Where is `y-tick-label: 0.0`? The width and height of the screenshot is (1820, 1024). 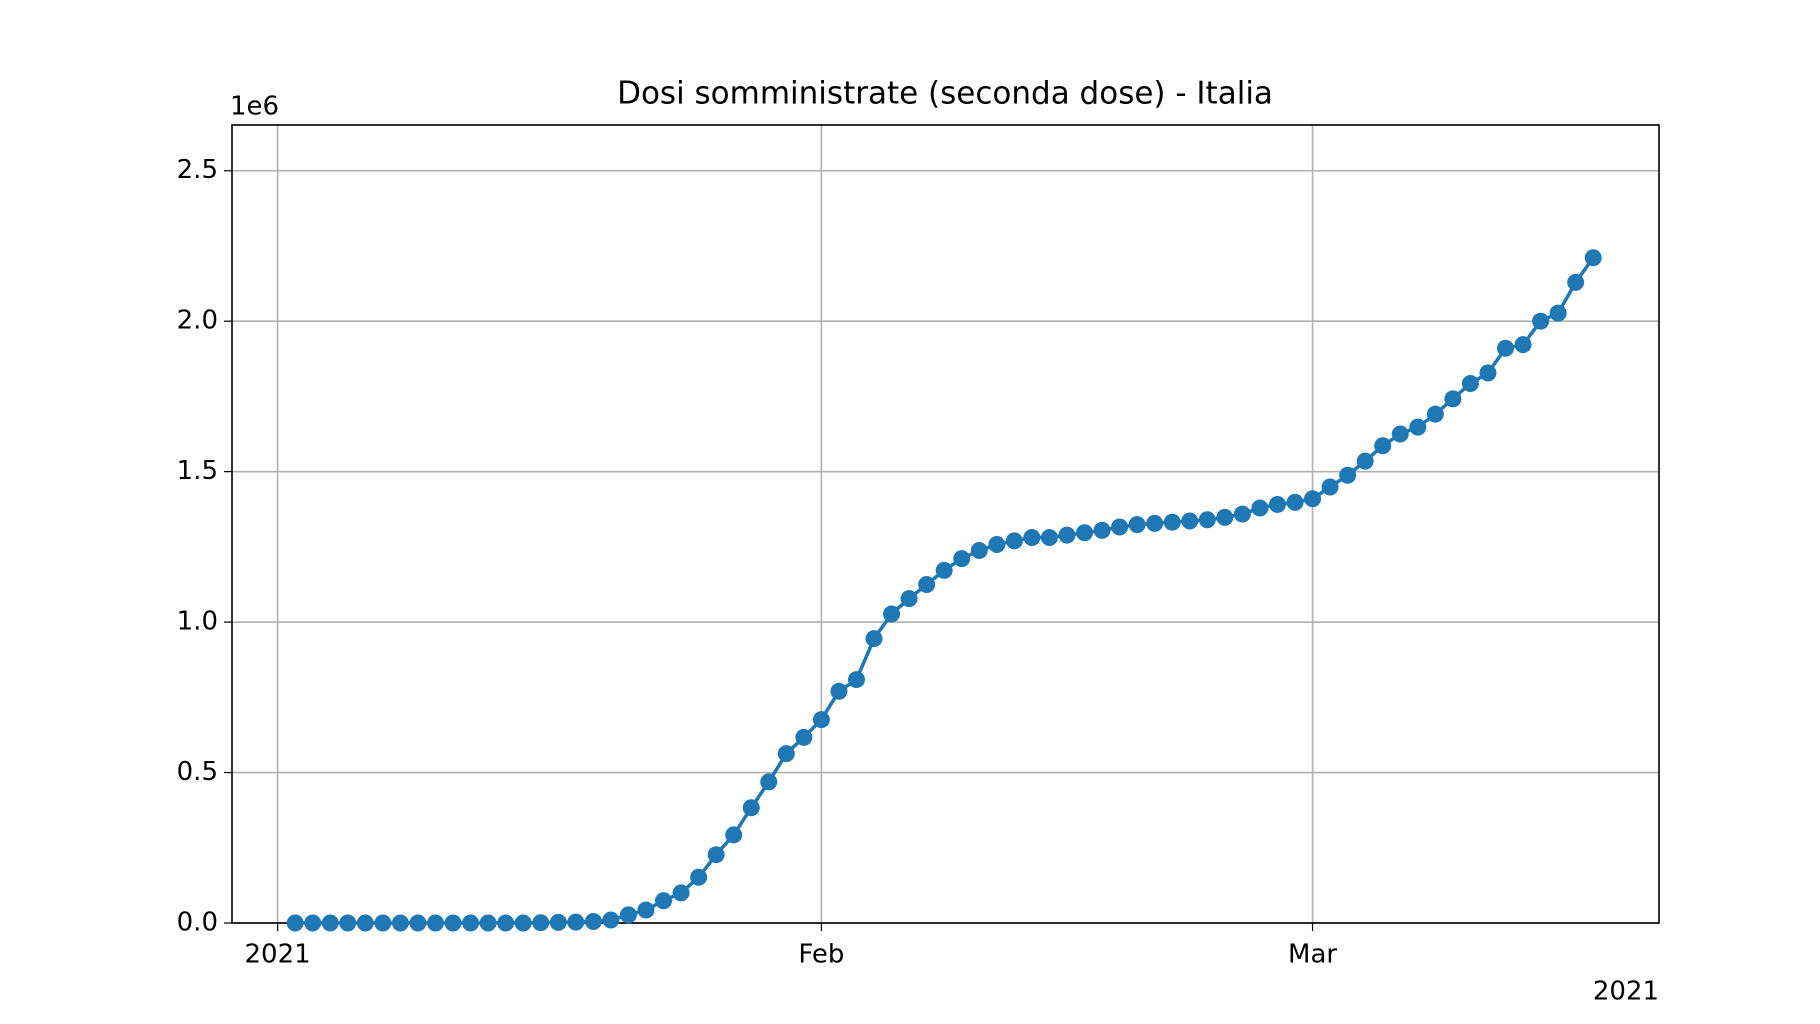
y-tick-label: 0.0 is located at coordinates (197, 923).